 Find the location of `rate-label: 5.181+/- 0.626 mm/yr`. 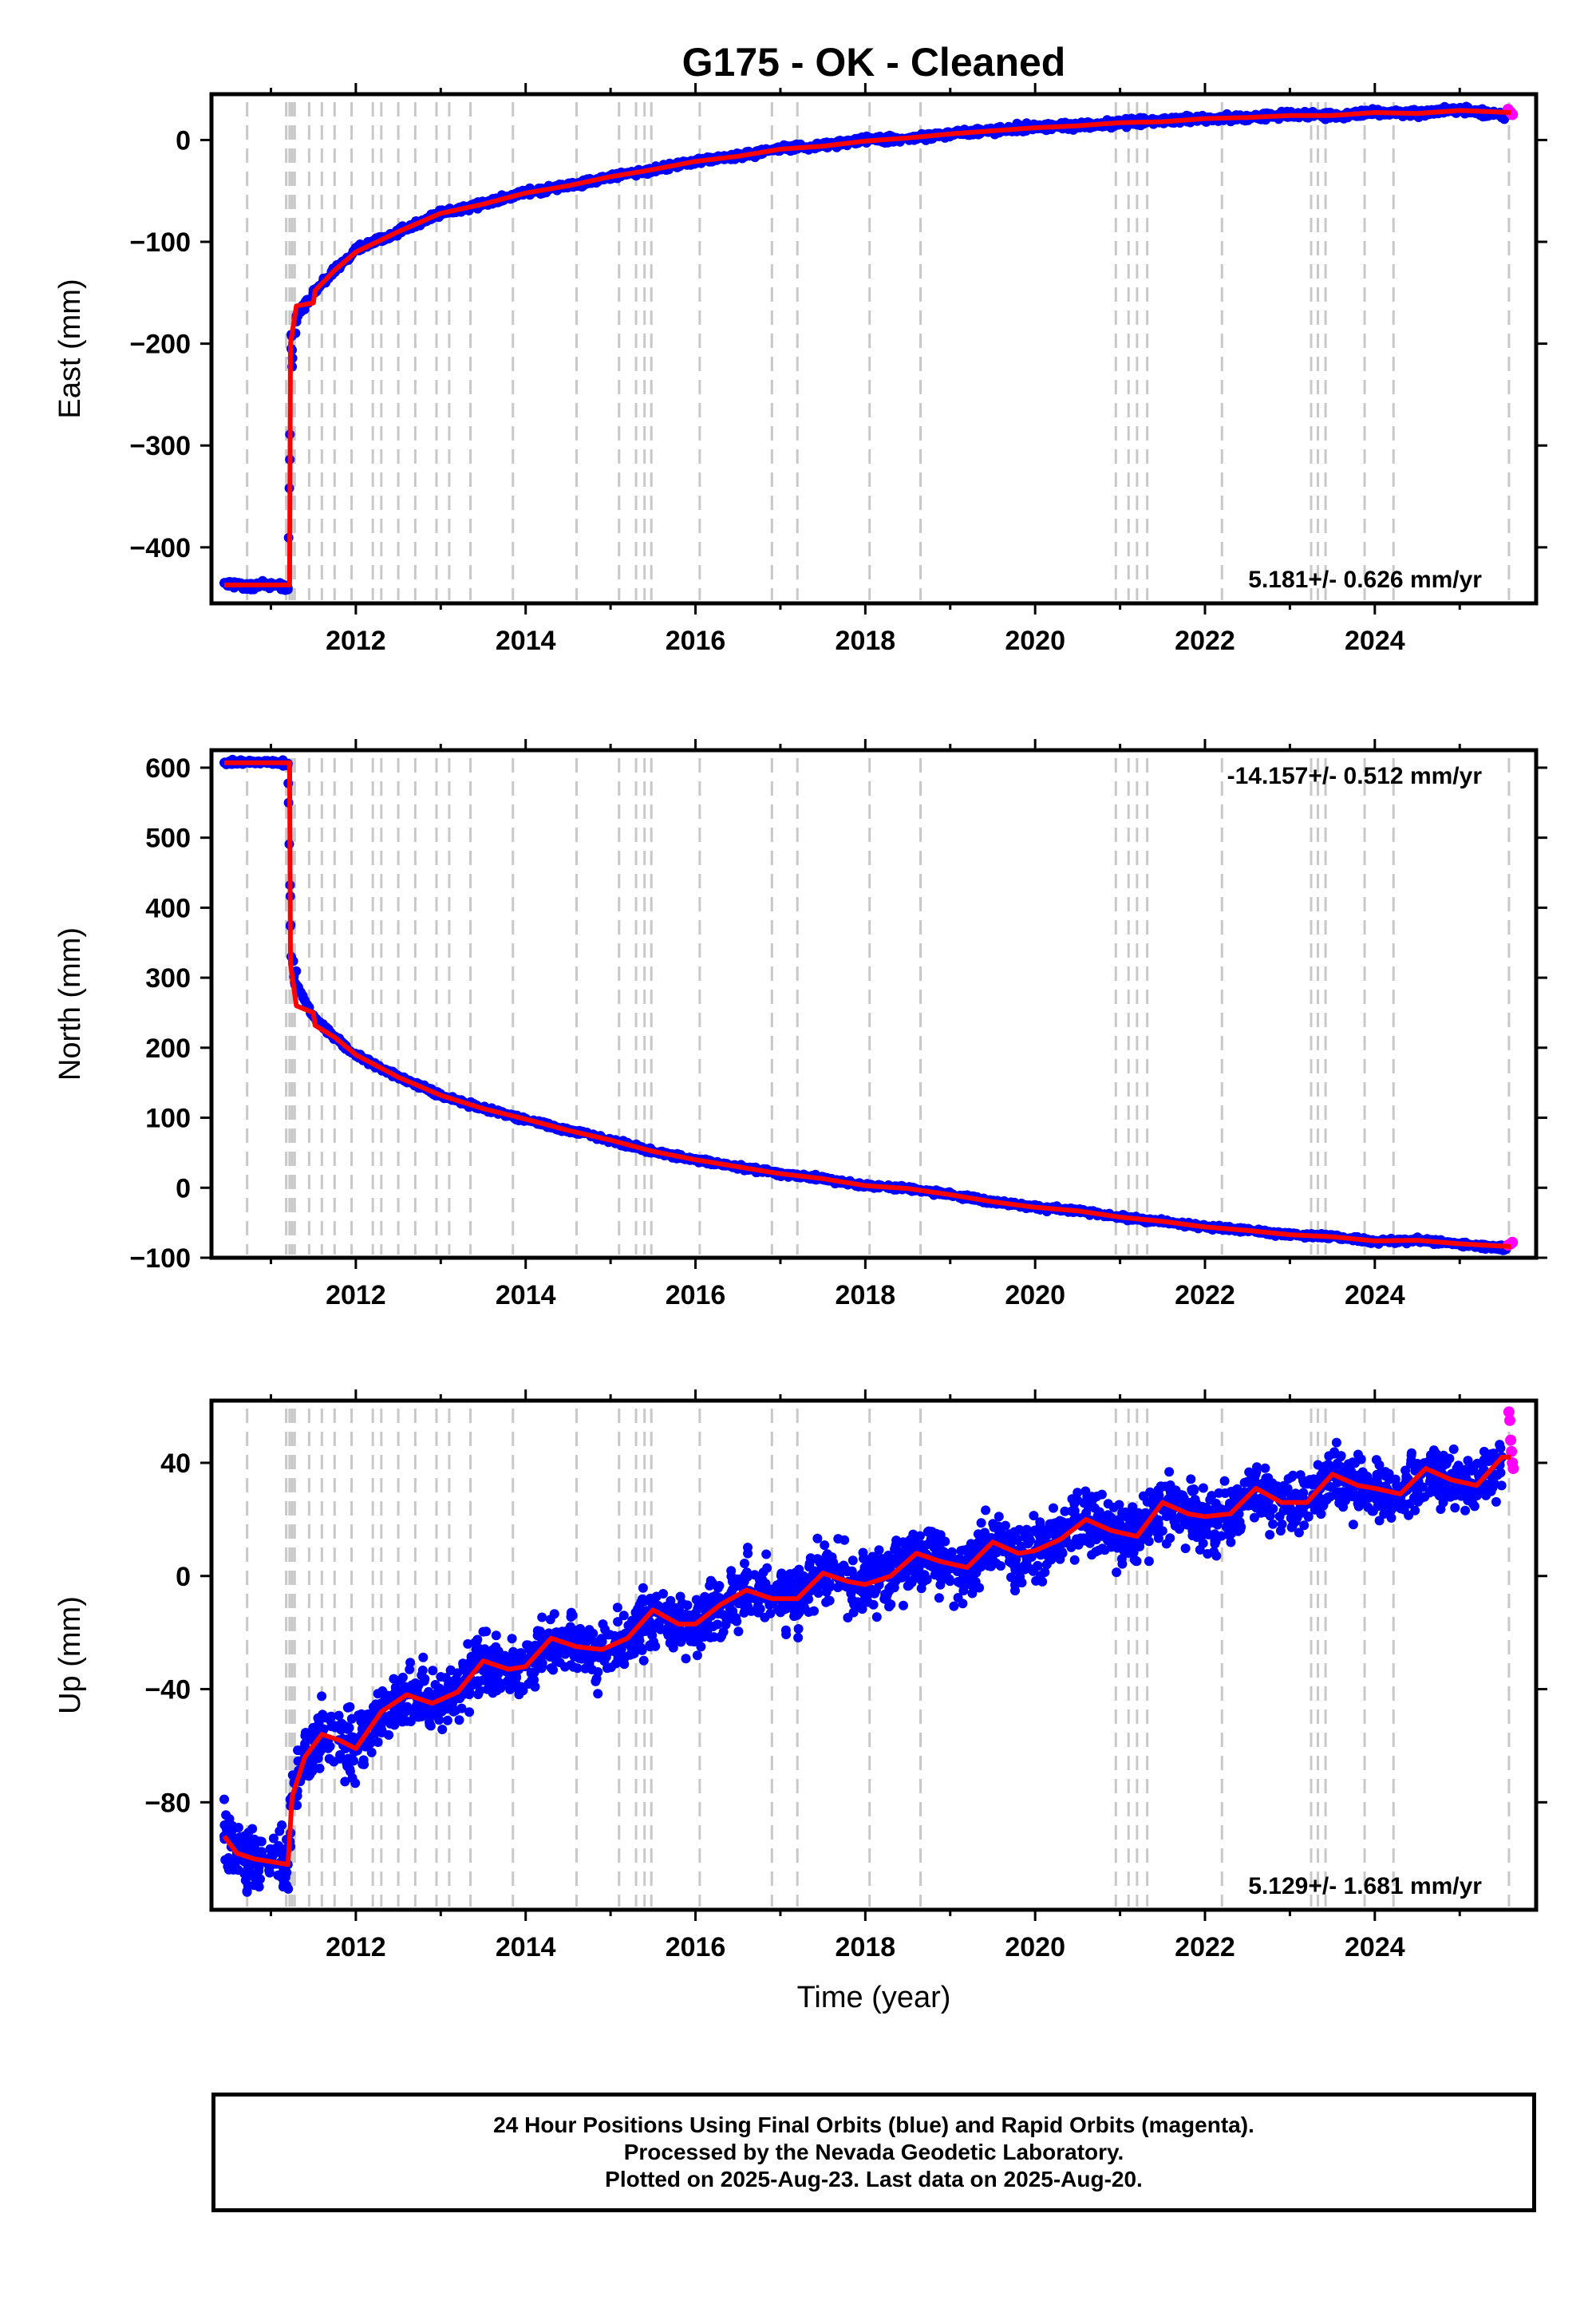

rate-label: 5.181+/- 0.626 mm/yr is located at coordinates (1365, 580).